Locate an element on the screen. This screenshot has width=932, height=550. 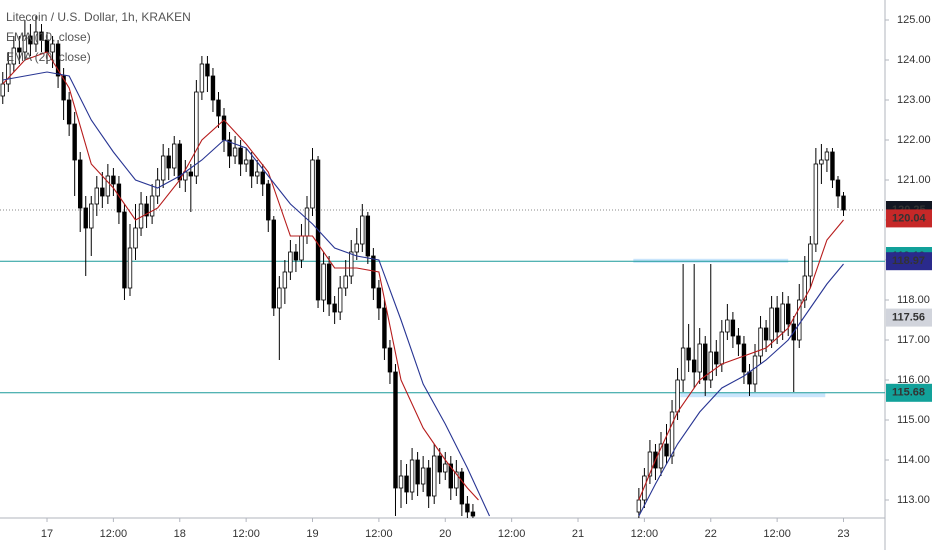
time-axis is located at coordinates (442, 534).